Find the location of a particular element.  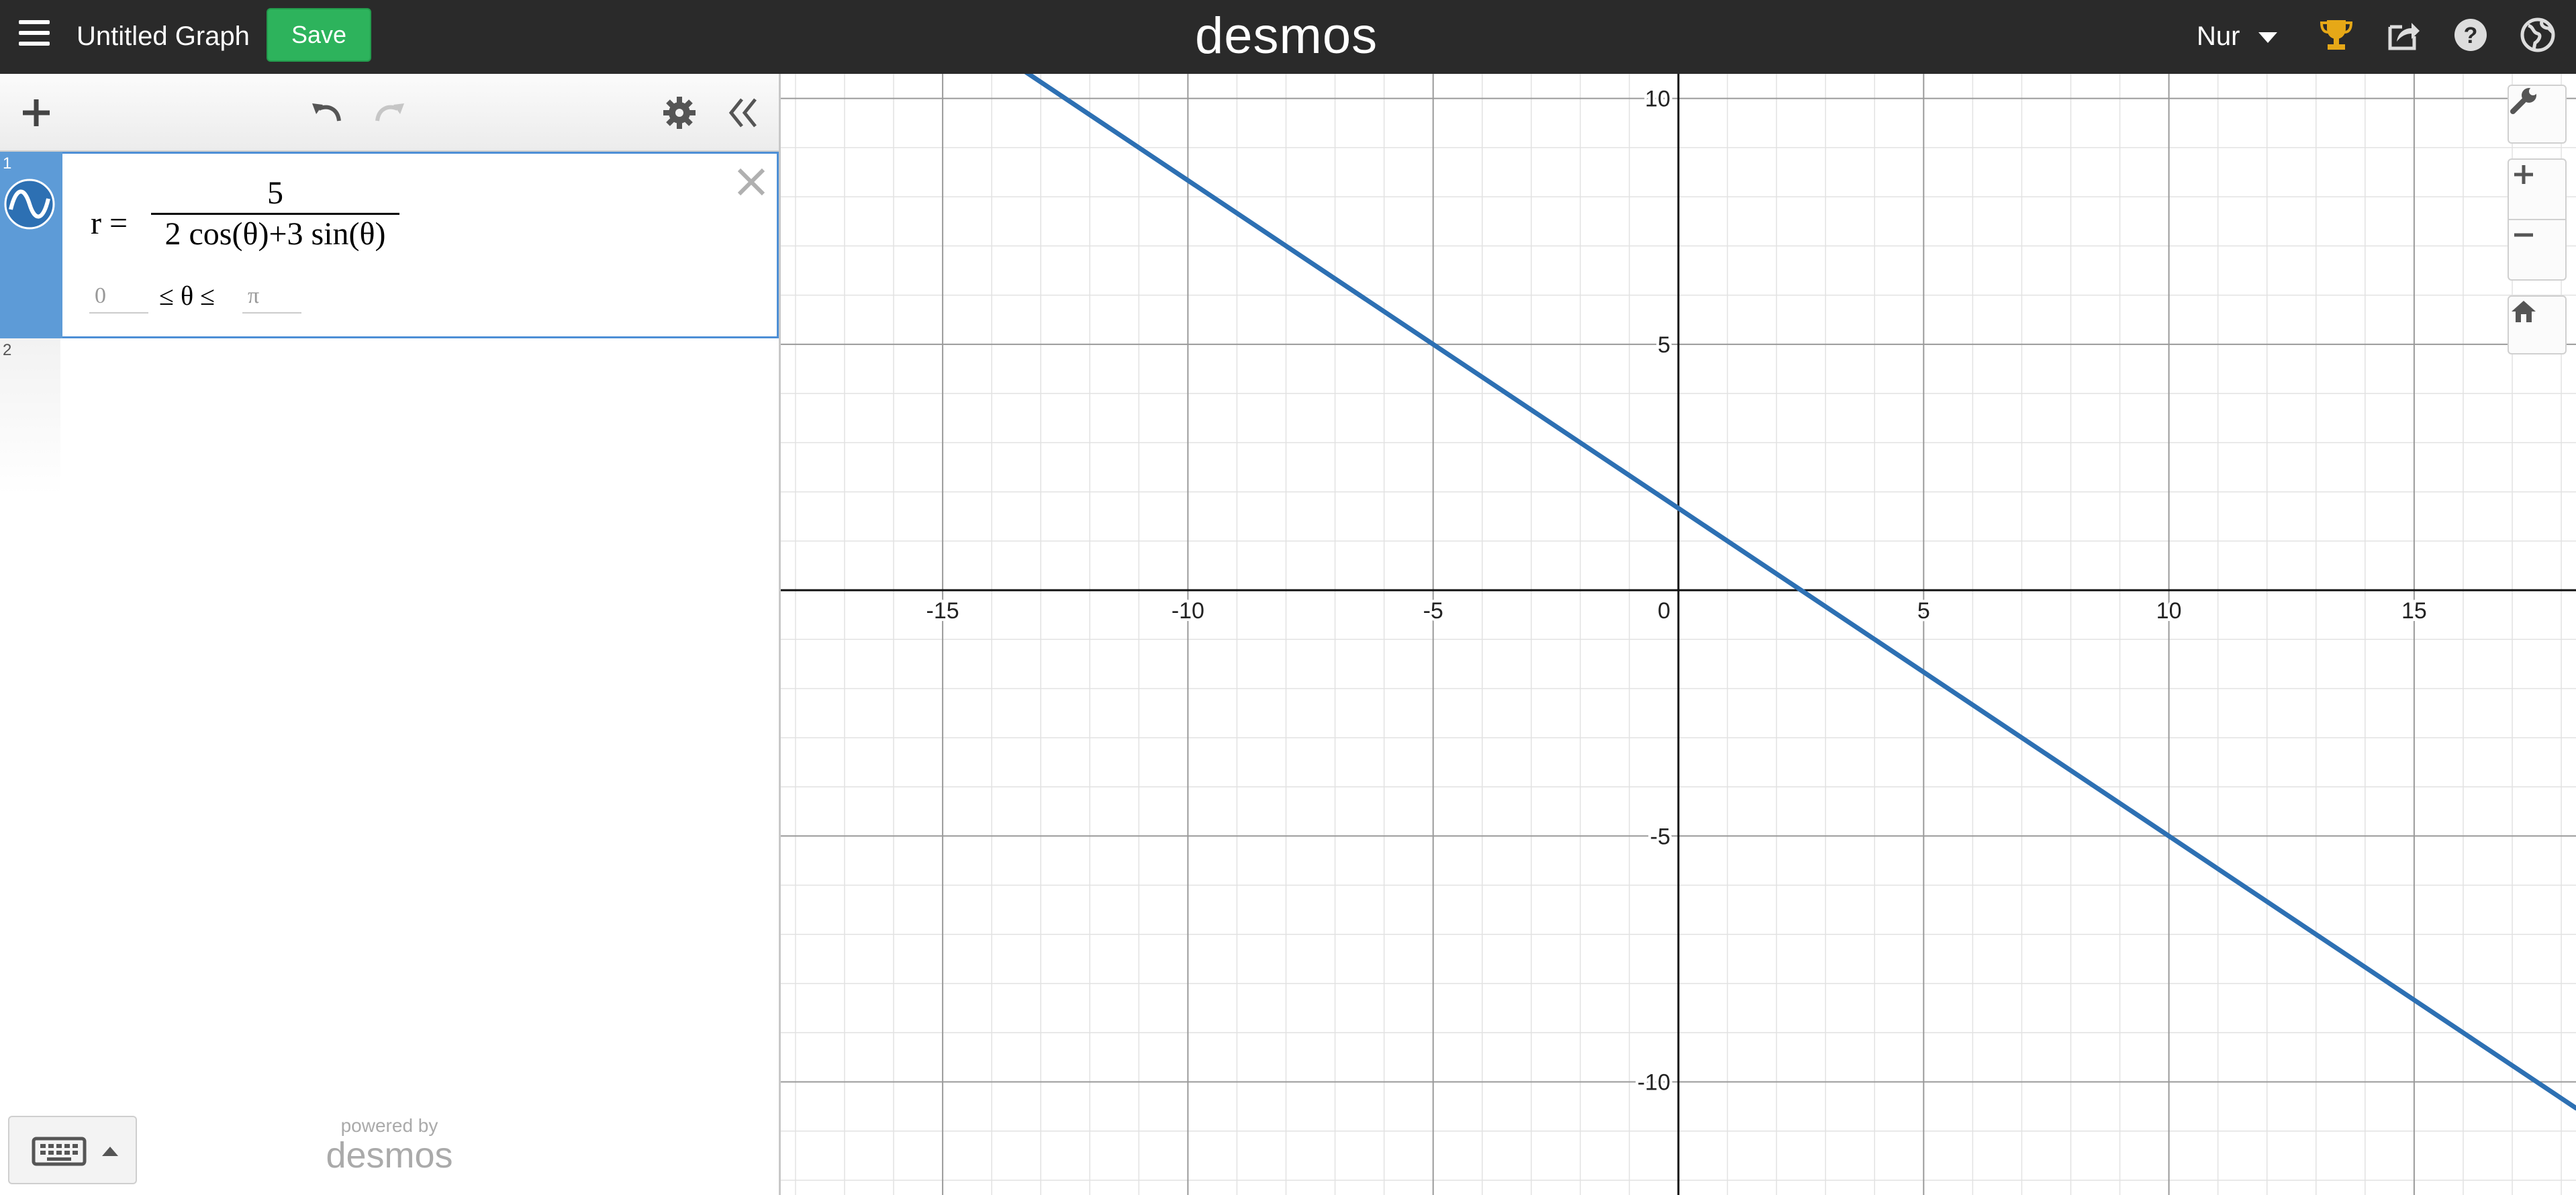

expression-tab: 1 is located at coordinates (31, 245).